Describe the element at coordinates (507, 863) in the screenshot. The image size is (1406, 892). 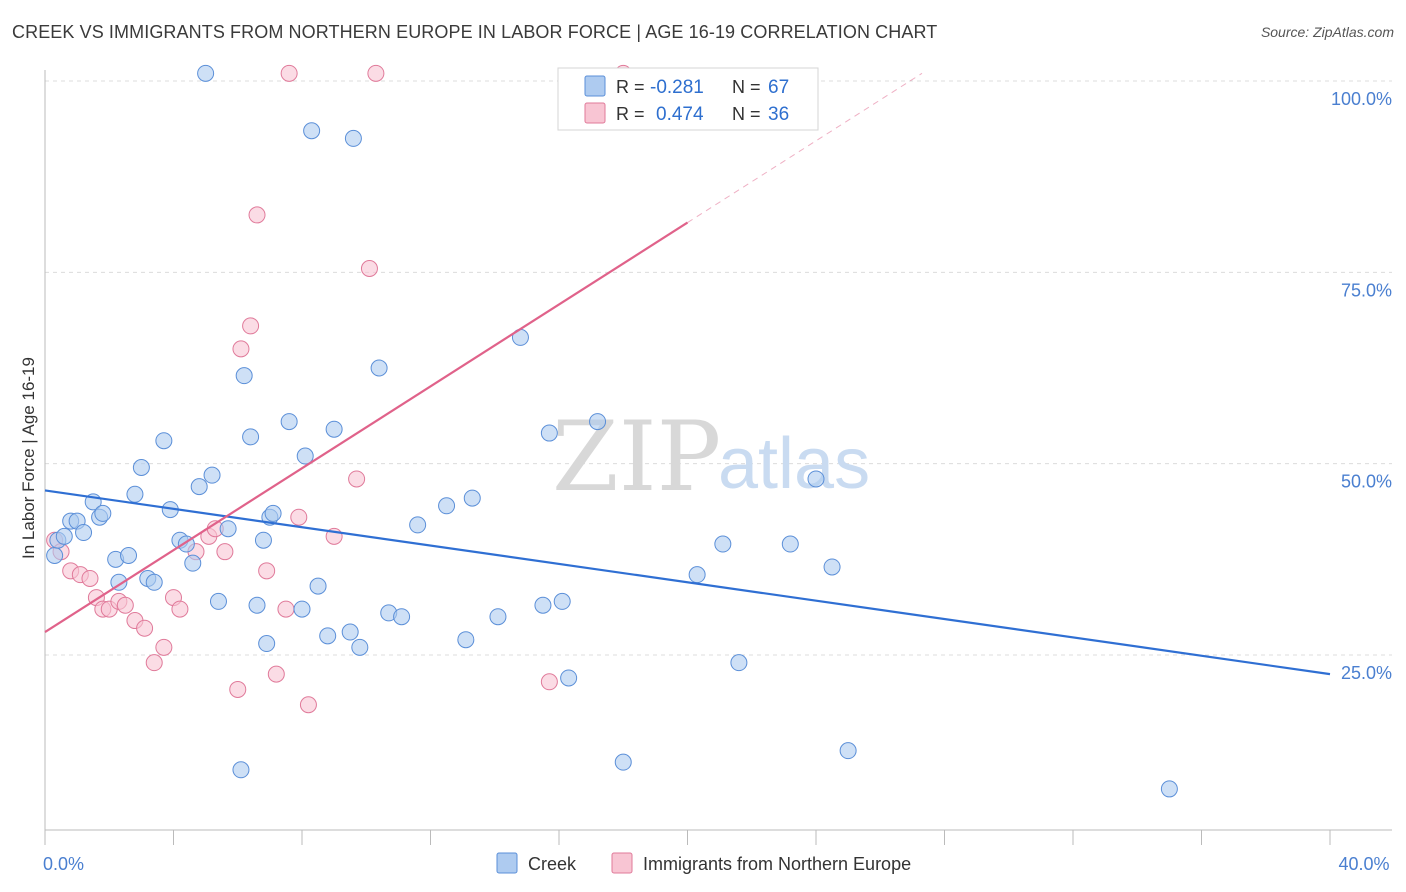
I see `bottom-legend-swatch-creek` at that location.